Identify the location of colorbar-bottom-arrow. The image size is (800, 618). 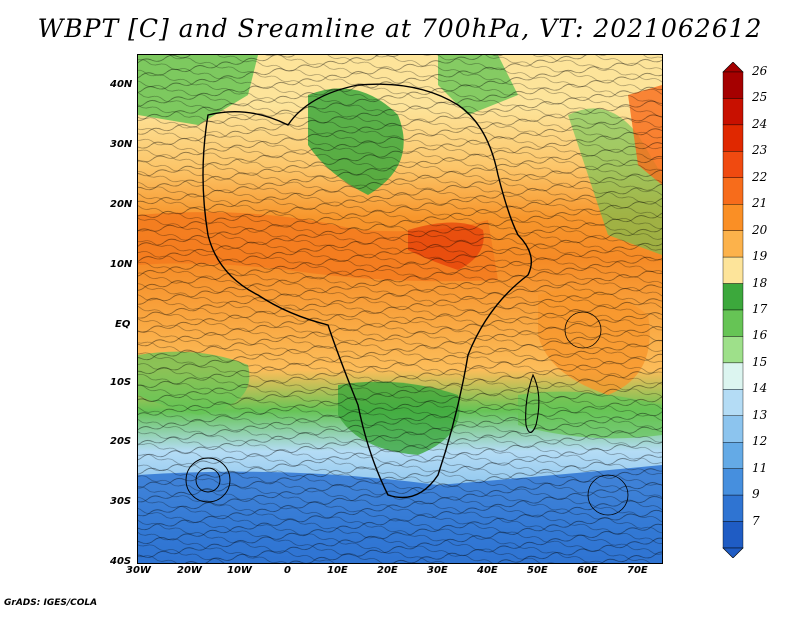
(733, 552).